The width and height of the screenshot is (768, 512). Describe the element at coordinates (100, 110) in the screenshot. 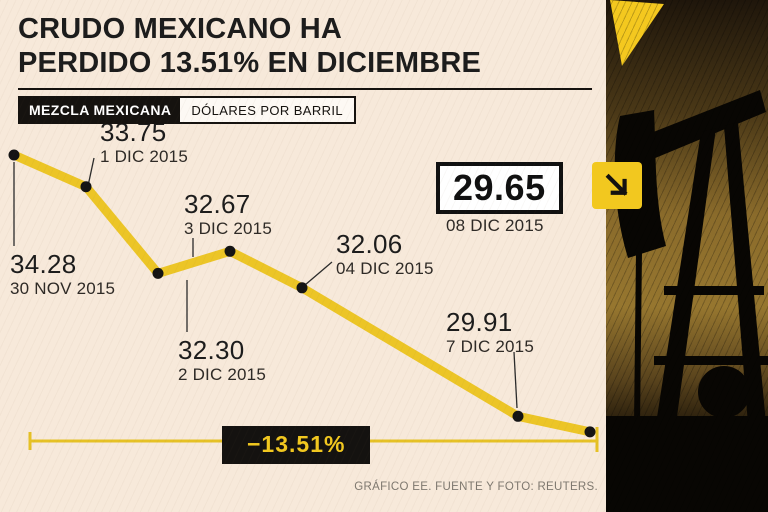

I see `series-name-label: MEZCLA MEXICANA` at that location.